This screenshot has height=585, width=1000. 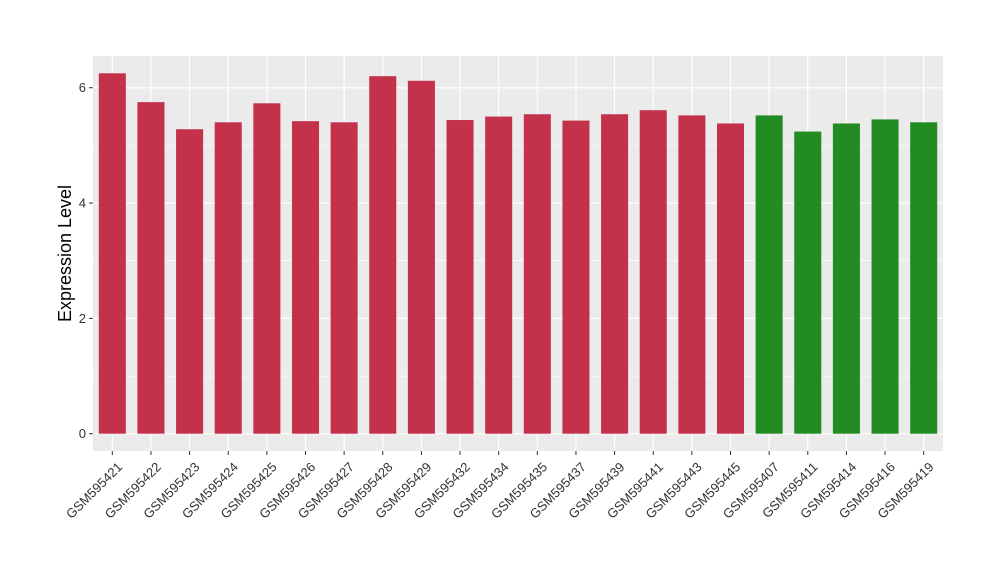 What do you see at coordinates (65, 253) in the screenshot?
I see `y-axis-label: Expression Level` at bounding box center [65, 253].